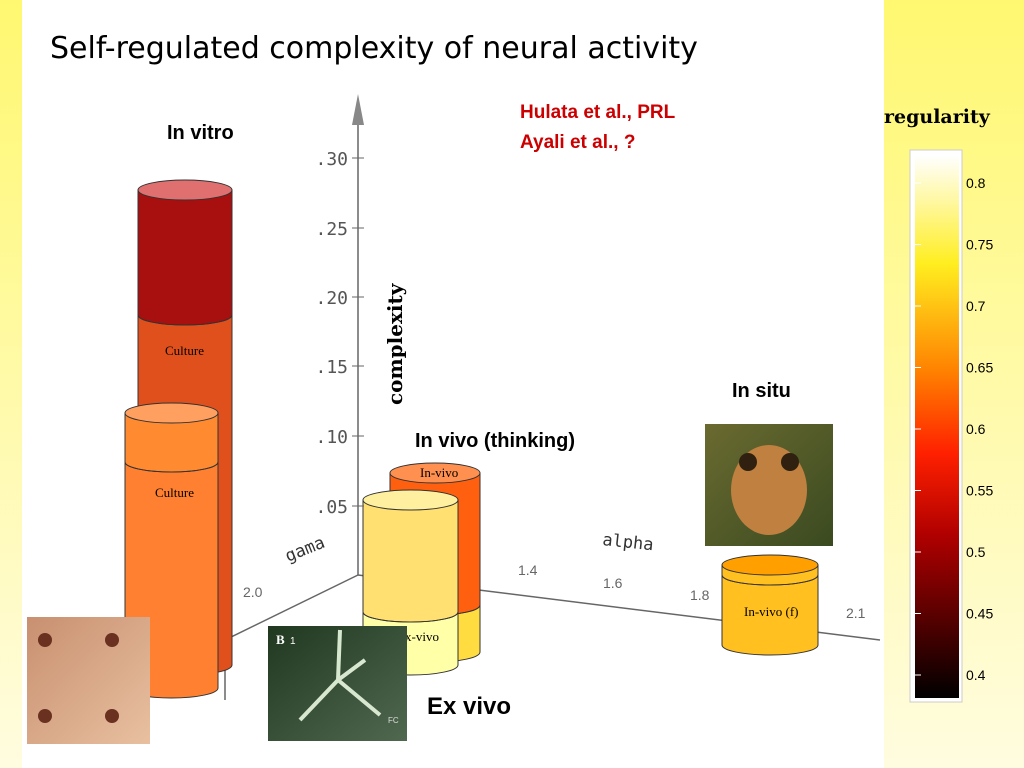 This screenshot has width=1024, height=768. I want to click on axis-tick-label: 1.4, so click(528, 570).